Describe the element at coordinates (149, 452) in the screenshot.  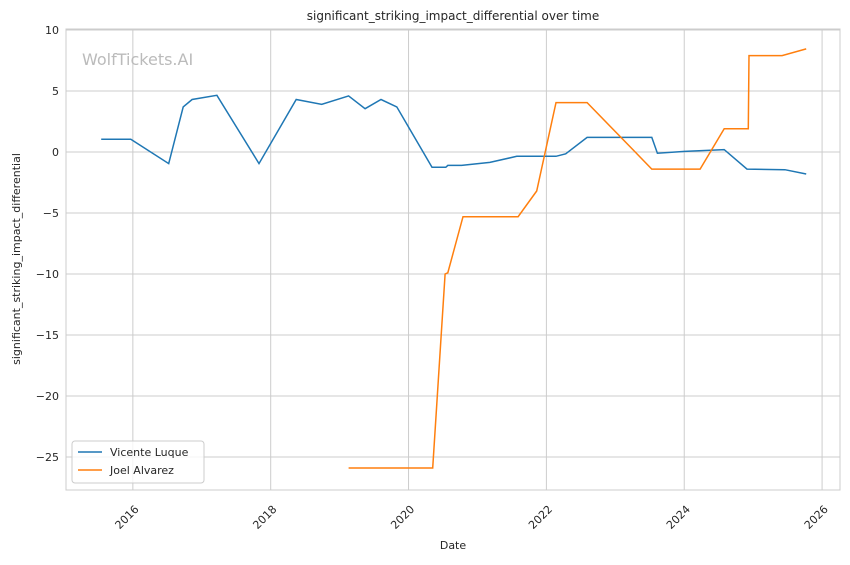
I see `legend-label-vicente: Vicente Luque` at that location.